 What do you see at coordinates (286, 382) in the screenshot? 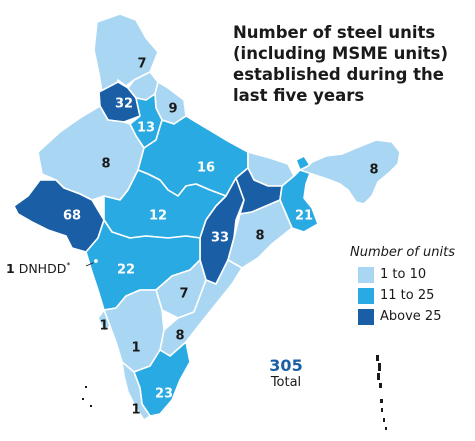
I see `total-label: Total` at bounding box center [286, 382].